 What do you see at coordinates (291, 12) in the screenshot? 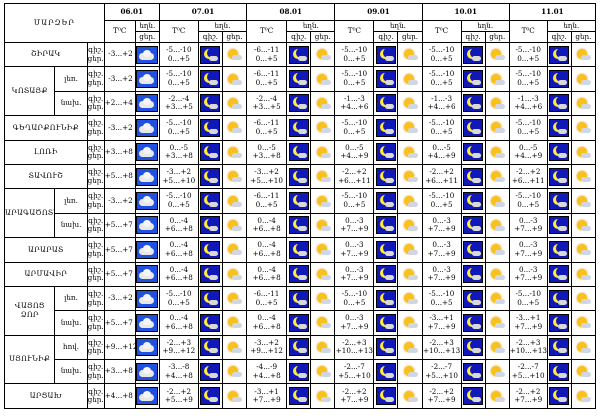
I see `date-header: 08.01` at bounding box center [291, 12].